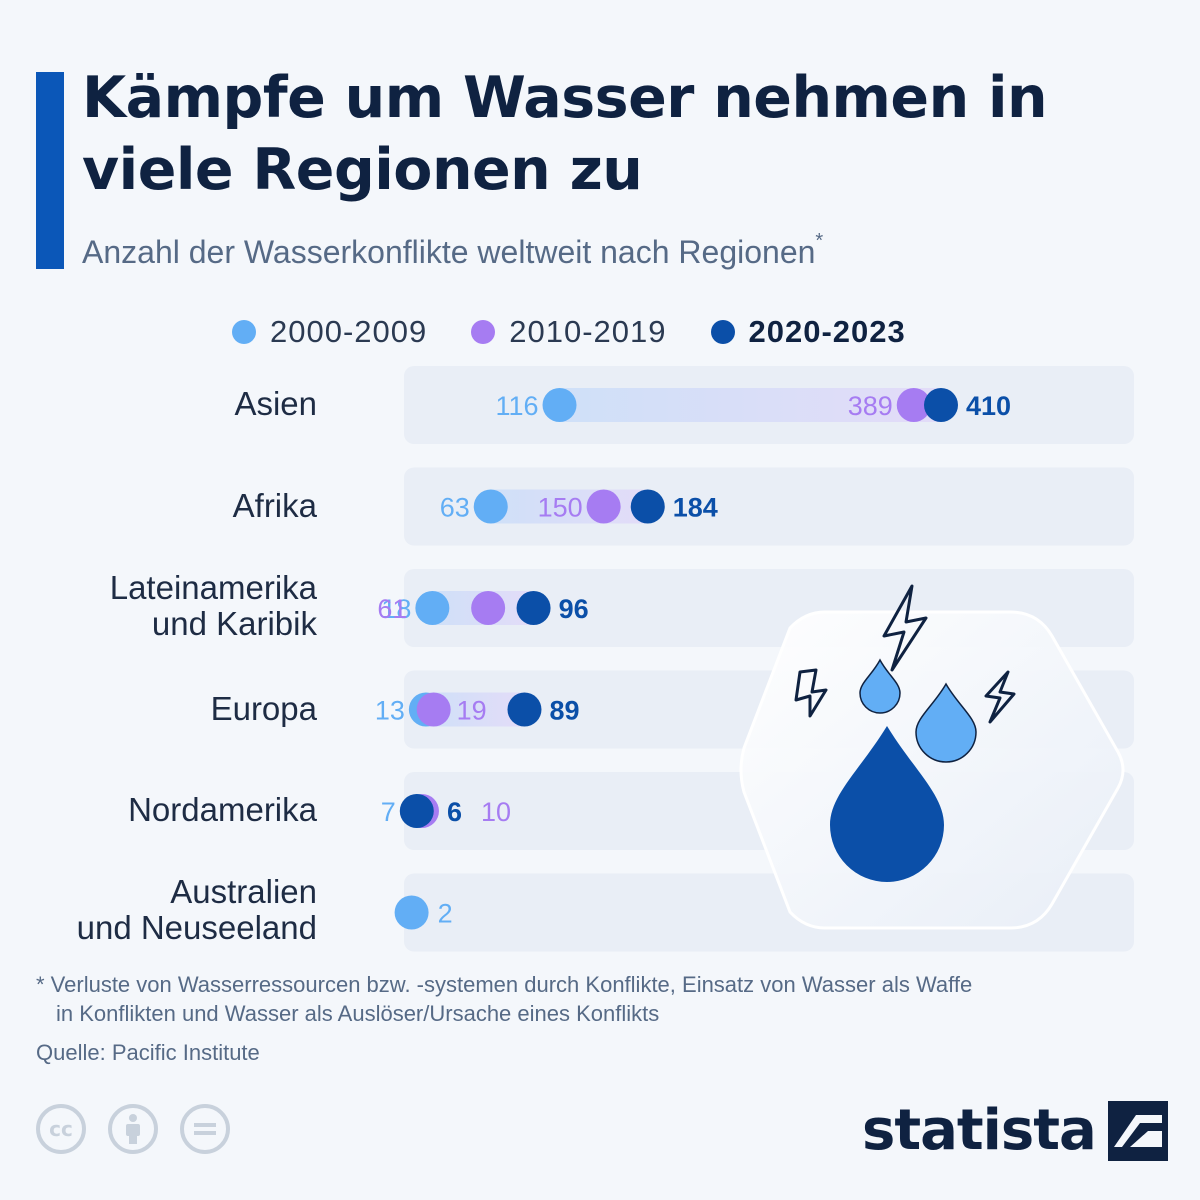 Image resolution: width=1200 pixels, height=1200 pixels. What do you see at coordinates (388, 812) in the screenshot?
I see `value-label-2000: 7` at bounding box center [388, 812].